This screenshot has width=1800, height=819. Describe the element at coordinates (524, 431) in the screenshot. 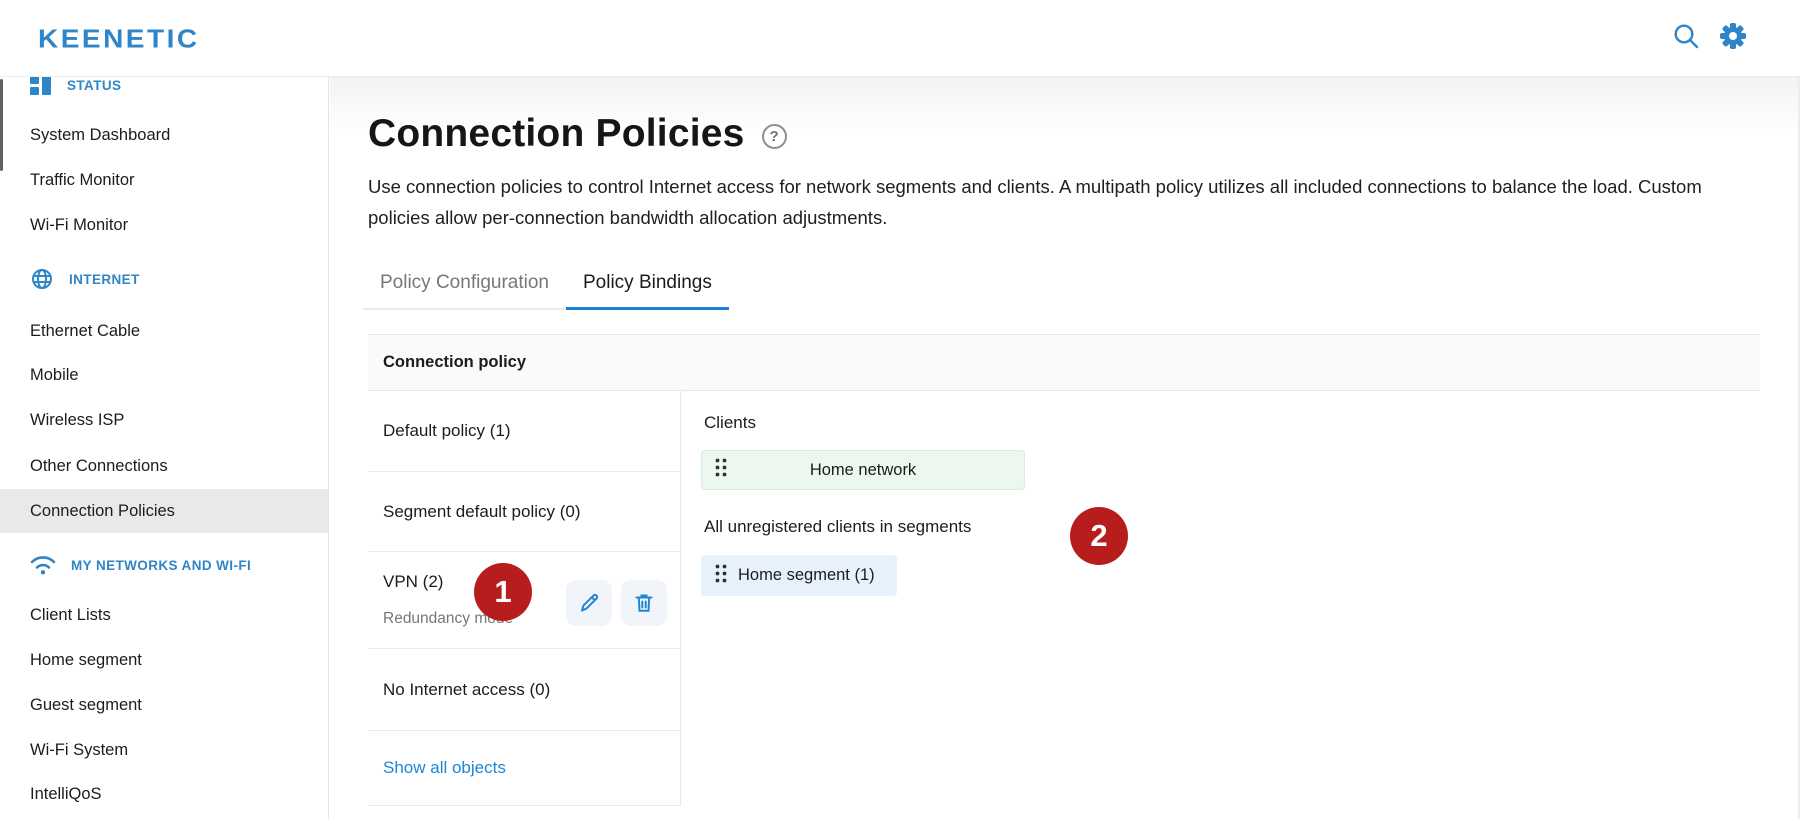

I see `policy-row-default: Default policy (1)` at that location.